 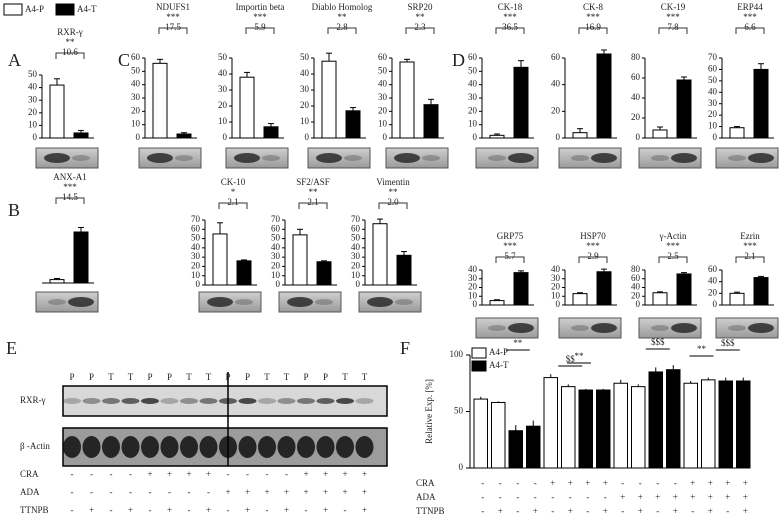 I want to click on chart-title: ERP44, so click(x=750, y=7).